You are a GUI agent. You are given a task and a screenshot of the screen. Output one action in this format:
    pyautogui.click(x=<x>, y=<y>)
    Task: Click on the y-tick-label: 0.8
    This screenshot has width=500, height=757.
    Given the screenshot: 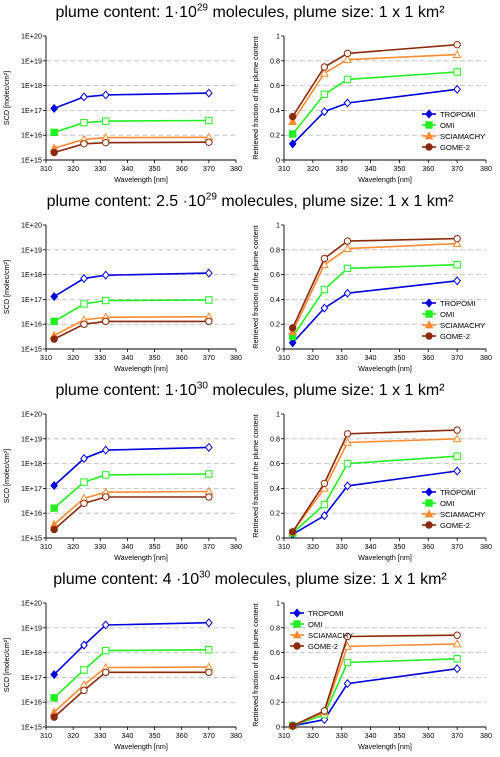 What is the action you would take?
    pyautogui.click(x=275, y=627)
    